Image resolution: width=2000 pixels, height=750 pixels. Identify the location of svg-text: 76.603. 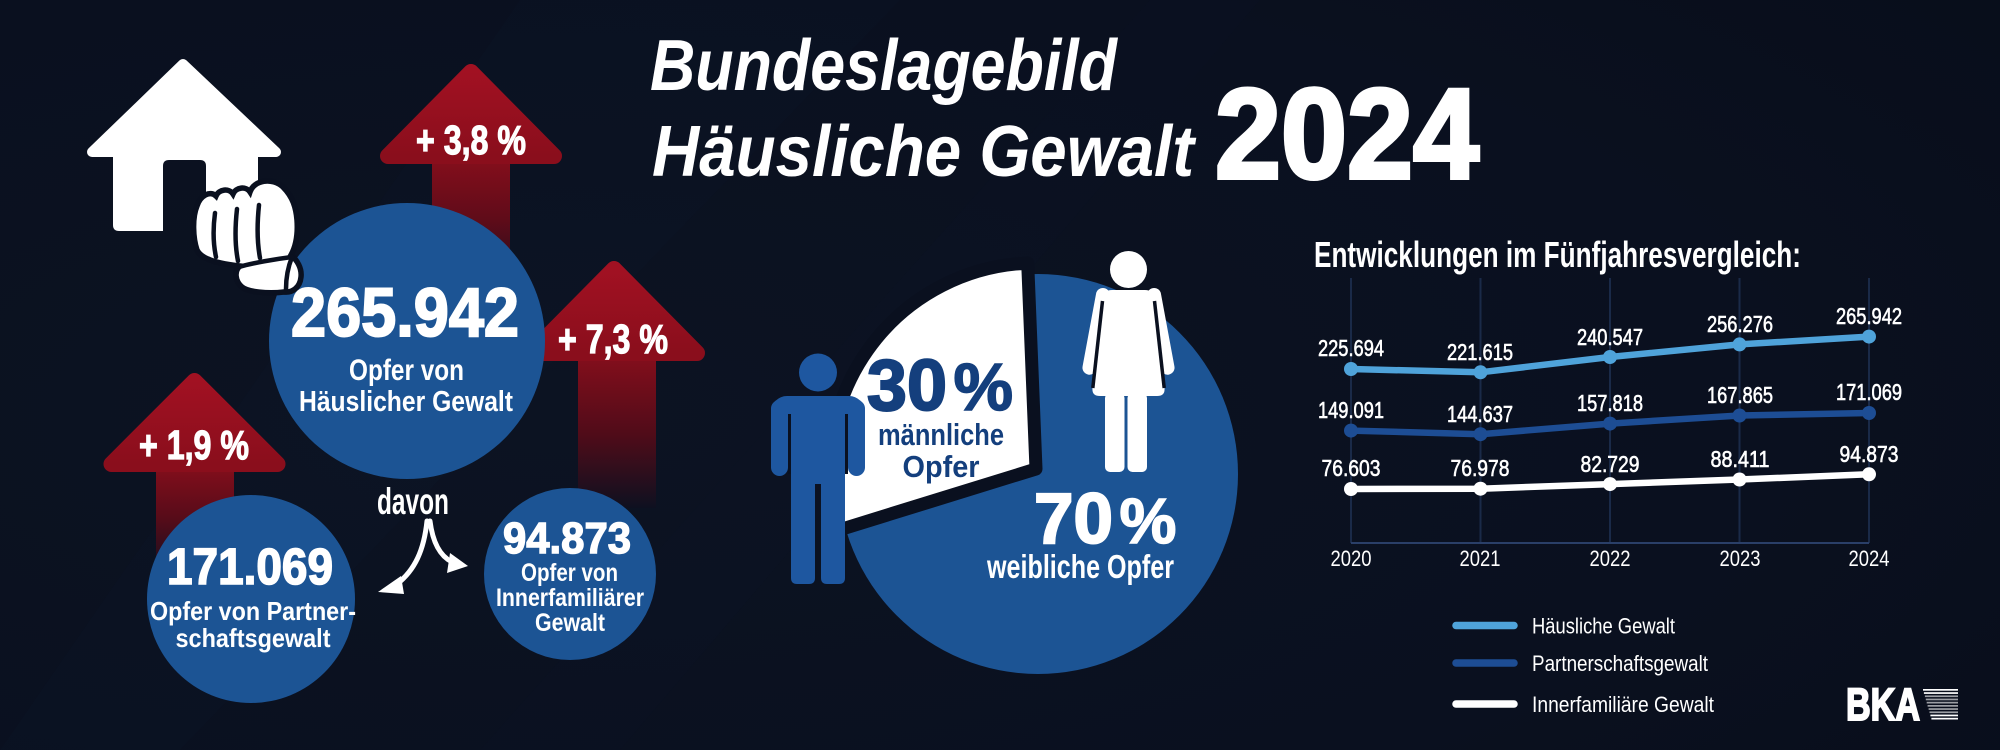
(1351, 468).